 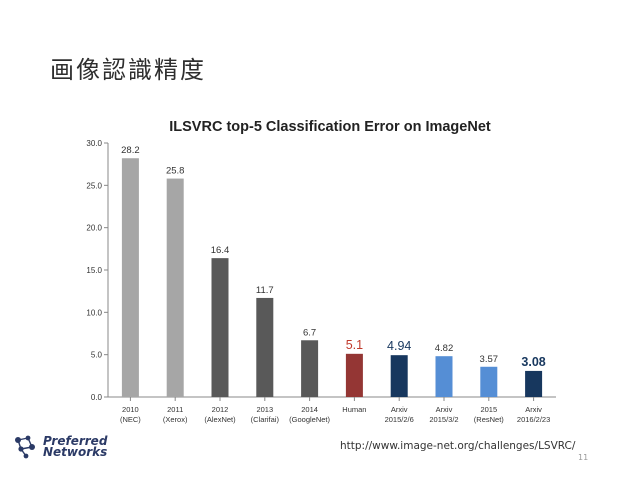 I want to click on bar-value-label: 3.08, so click(x=533, y=362).